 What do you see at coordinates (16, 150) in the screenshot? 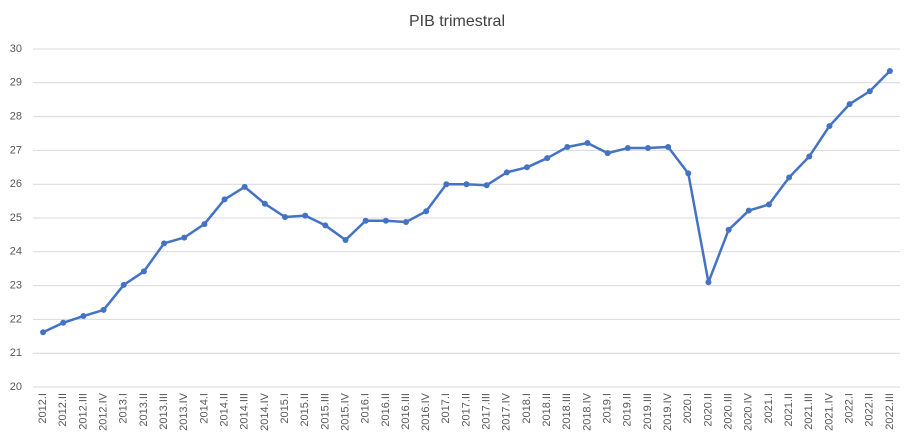
I see `y-tick-label: 27` at bounding box center [16, 150].